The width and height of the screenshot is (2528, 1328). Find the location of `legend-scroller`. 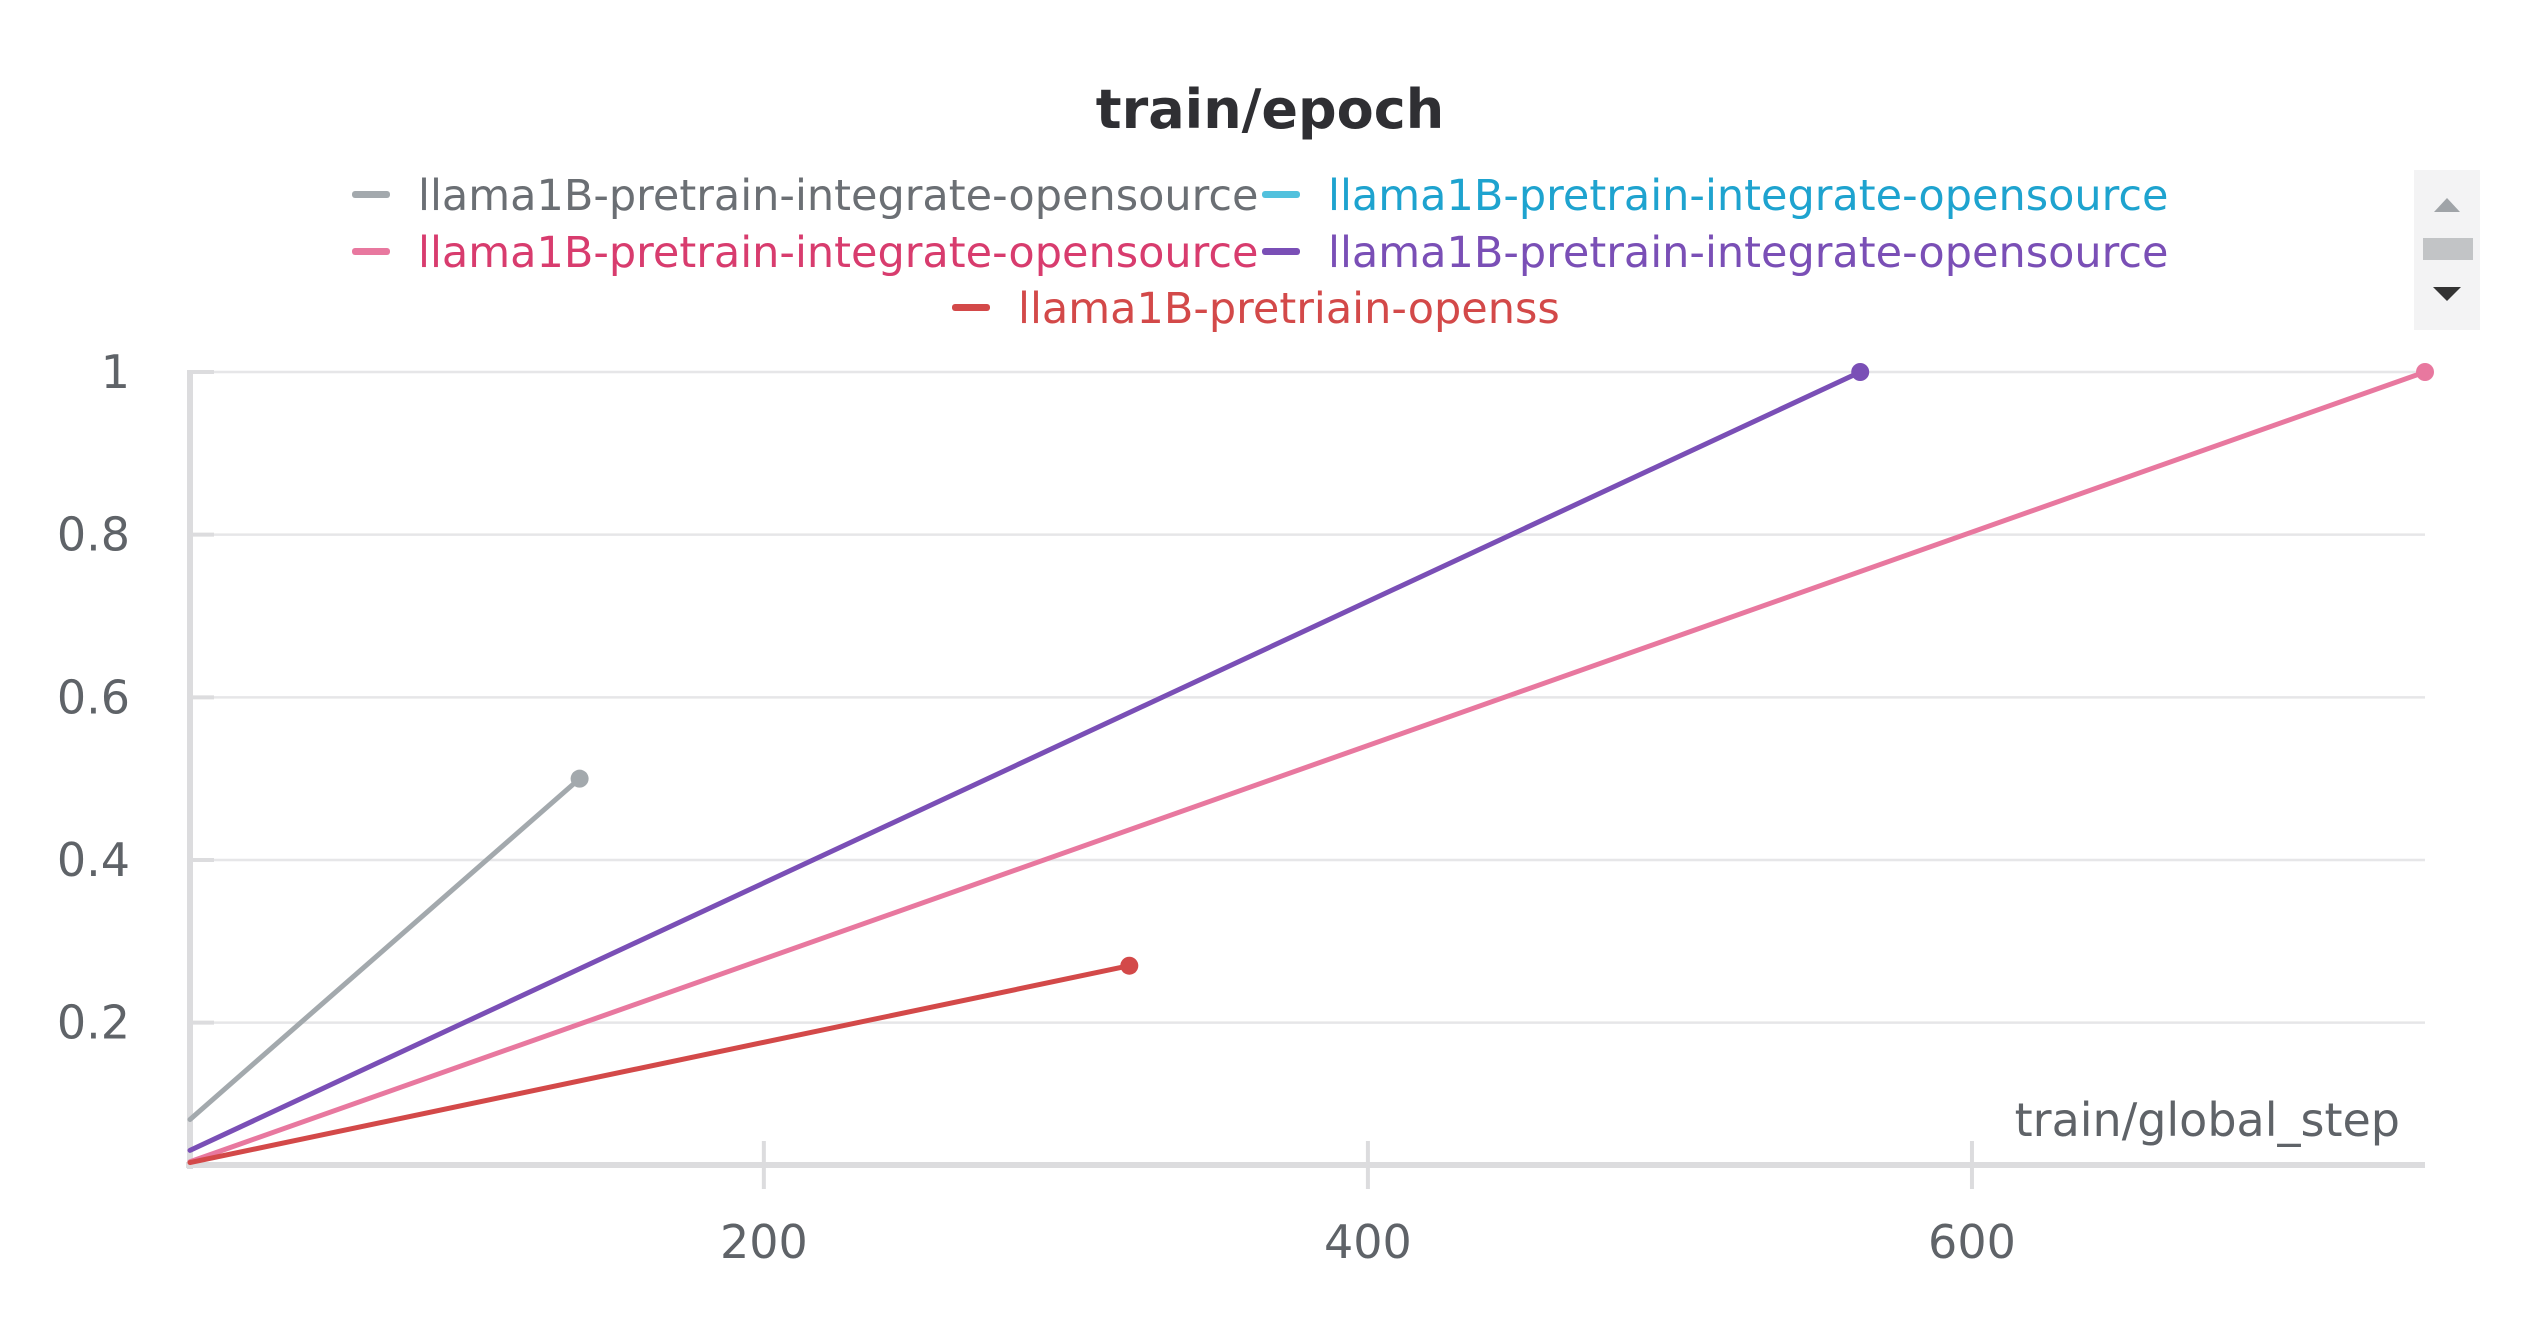

legend-scroller is located at coordinates (2447, 250).